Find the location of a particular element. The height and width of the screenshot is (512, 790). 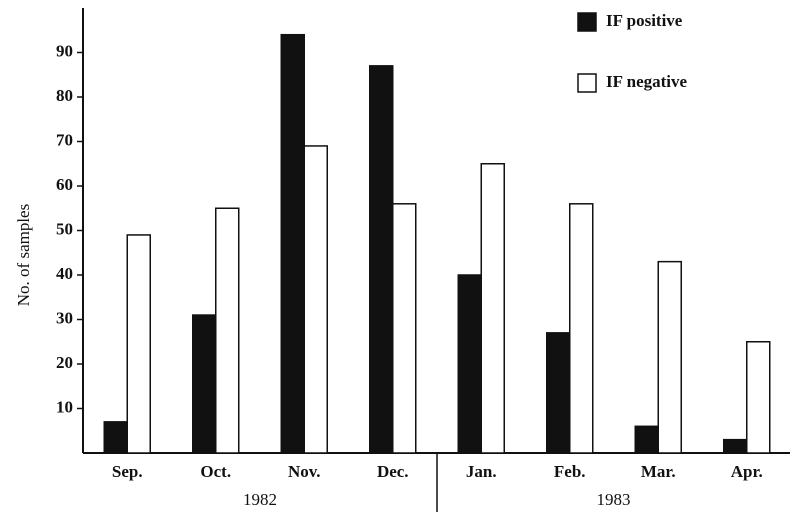

legend-label: IF negative is located at coordinates (647, 81).